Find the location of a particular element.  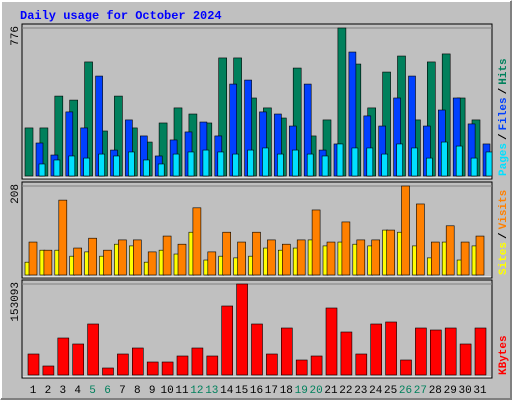

x-tick-label: 7 is located at coordinates (122, 391).